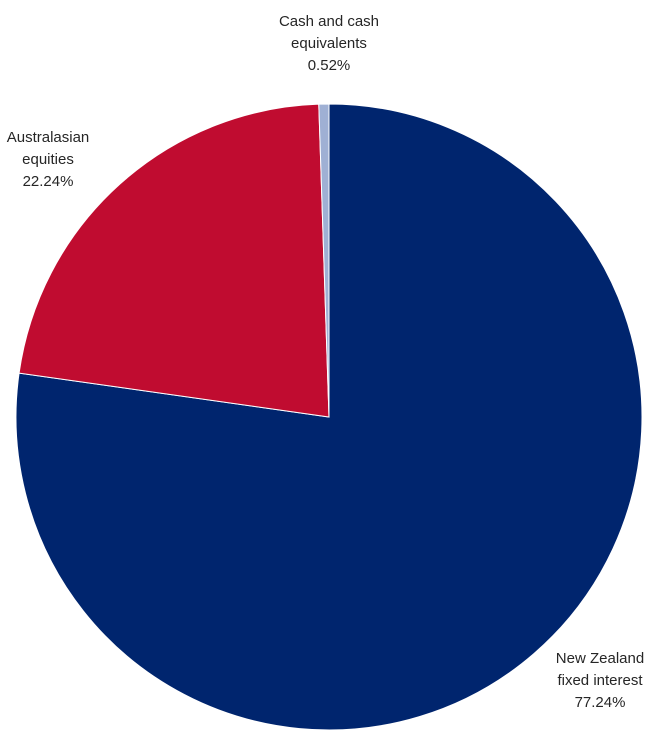  I want to click on data-label-cash-and-cash-equivalents: Cash and cash equivalents 0.52%, so click(329, 43).